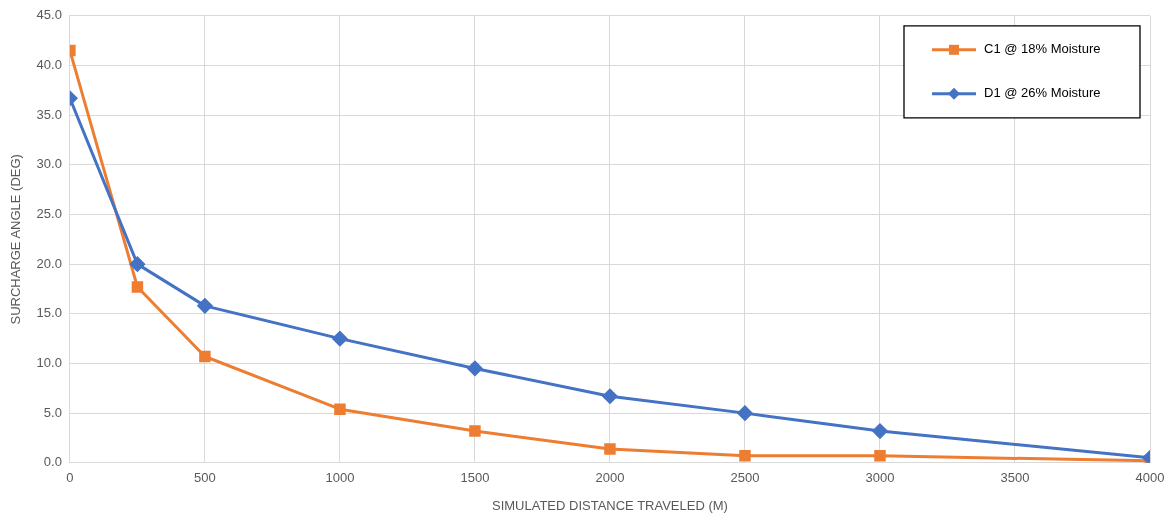 The width and height of the screenshot is (1175, 523). I want to click on x-tick-label: 2500, so click(745, 478).